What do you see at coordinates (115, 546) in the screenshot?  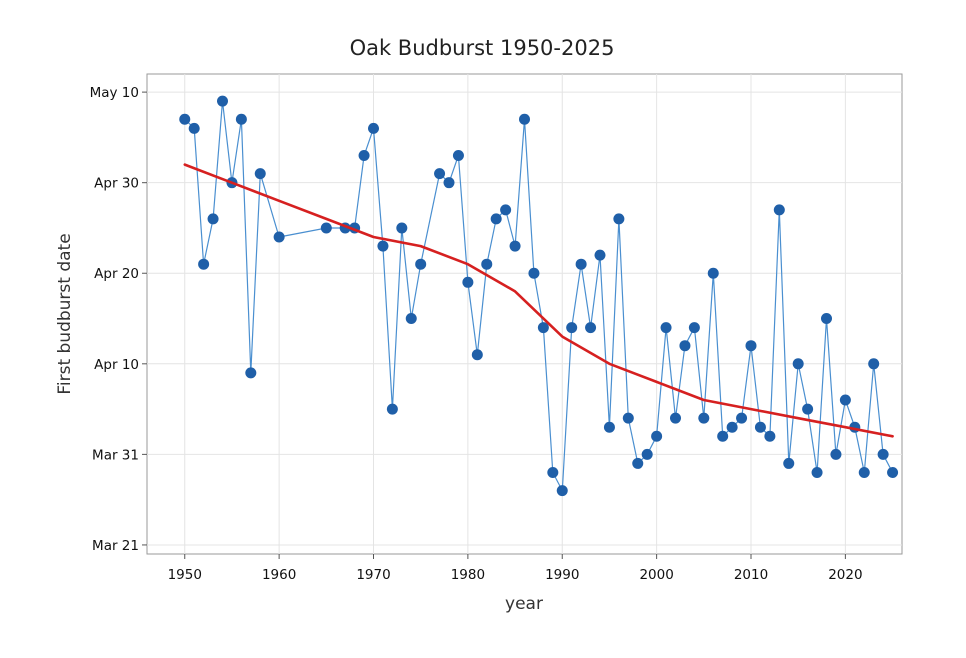 I see `y-tick-label: Mar 21` at bounding box center [115, 546].